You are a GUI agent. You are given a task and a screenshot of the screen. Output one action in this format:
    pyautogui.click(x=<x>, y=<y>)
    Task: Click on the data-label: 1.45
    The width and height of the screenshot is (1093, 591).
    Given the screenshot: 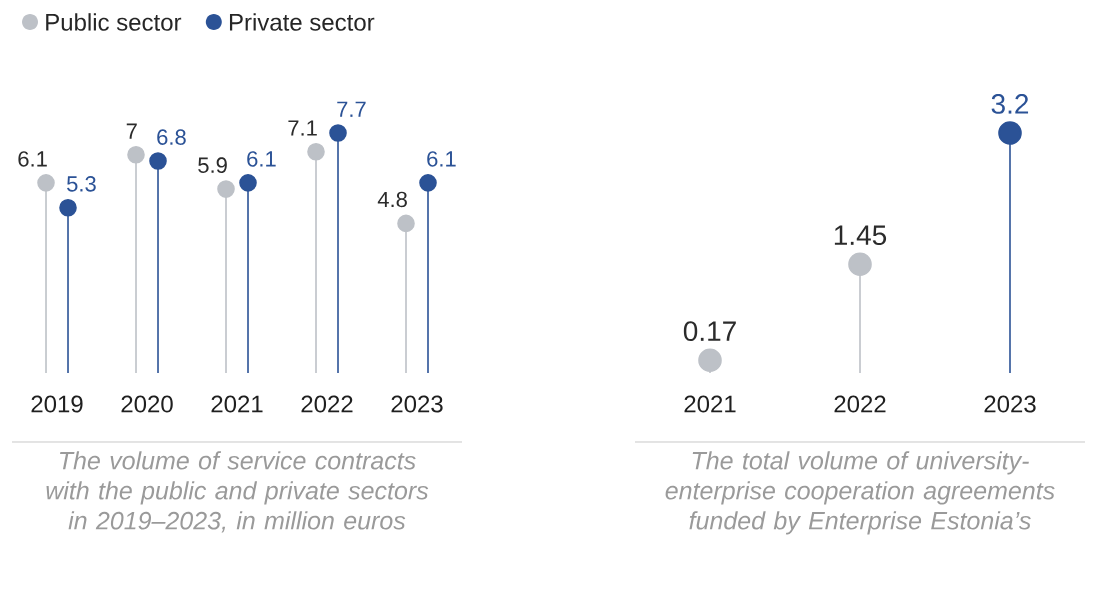 What is the action you would take?
    pyautogui.click(x=860, y=235)
    